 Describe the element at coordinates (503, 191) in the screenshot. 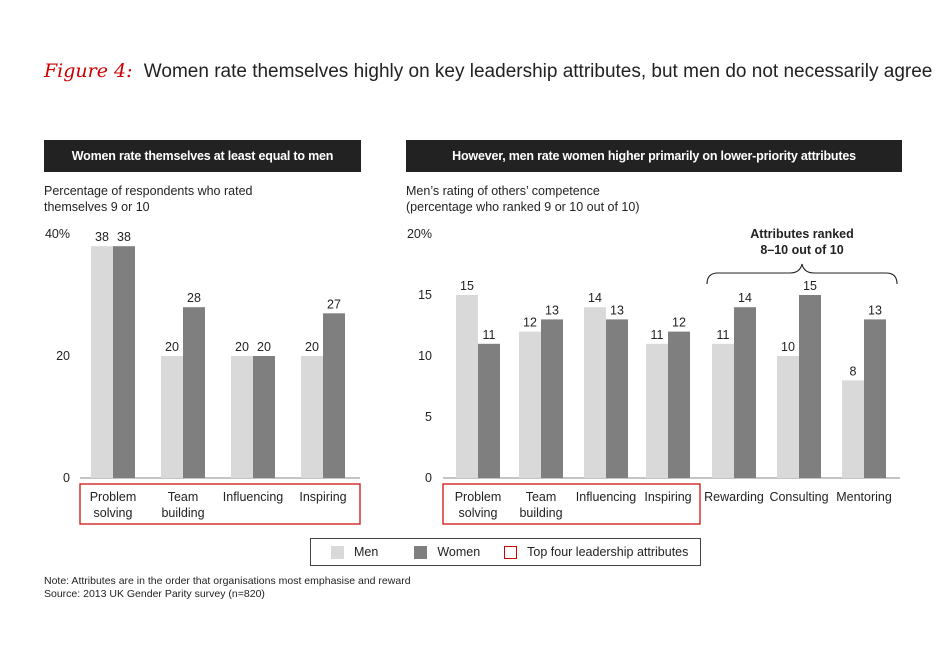

I see `right-ylabel-line: Men’s rating of others’ competence` at that location.